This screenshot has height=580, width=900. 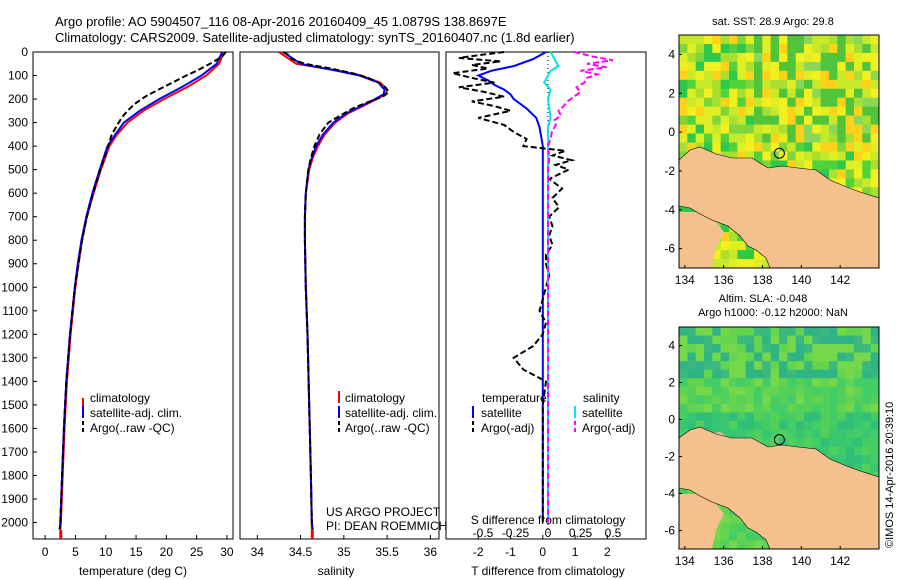 What do you see at coordinates (724, 280) in the screenshot?
I see `map-x-tick-label: 136` at bounding box center [724, 280].